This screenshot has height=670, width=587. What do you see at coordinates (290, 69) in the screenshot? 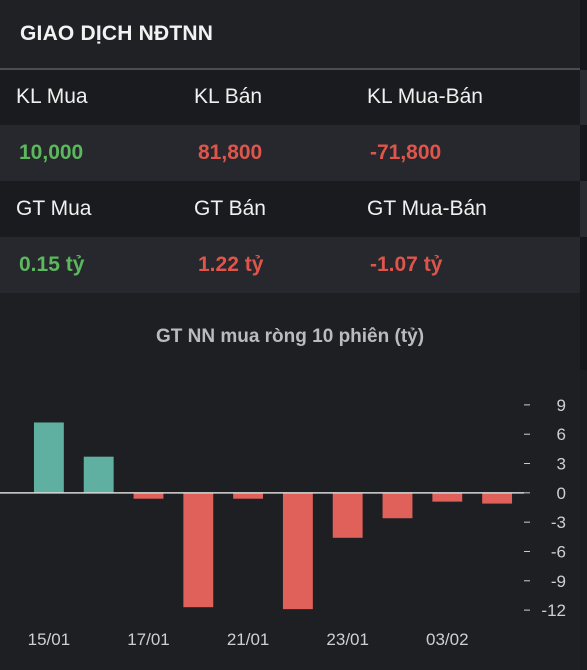
I see `header-divider` at bounding box center [290, 69].